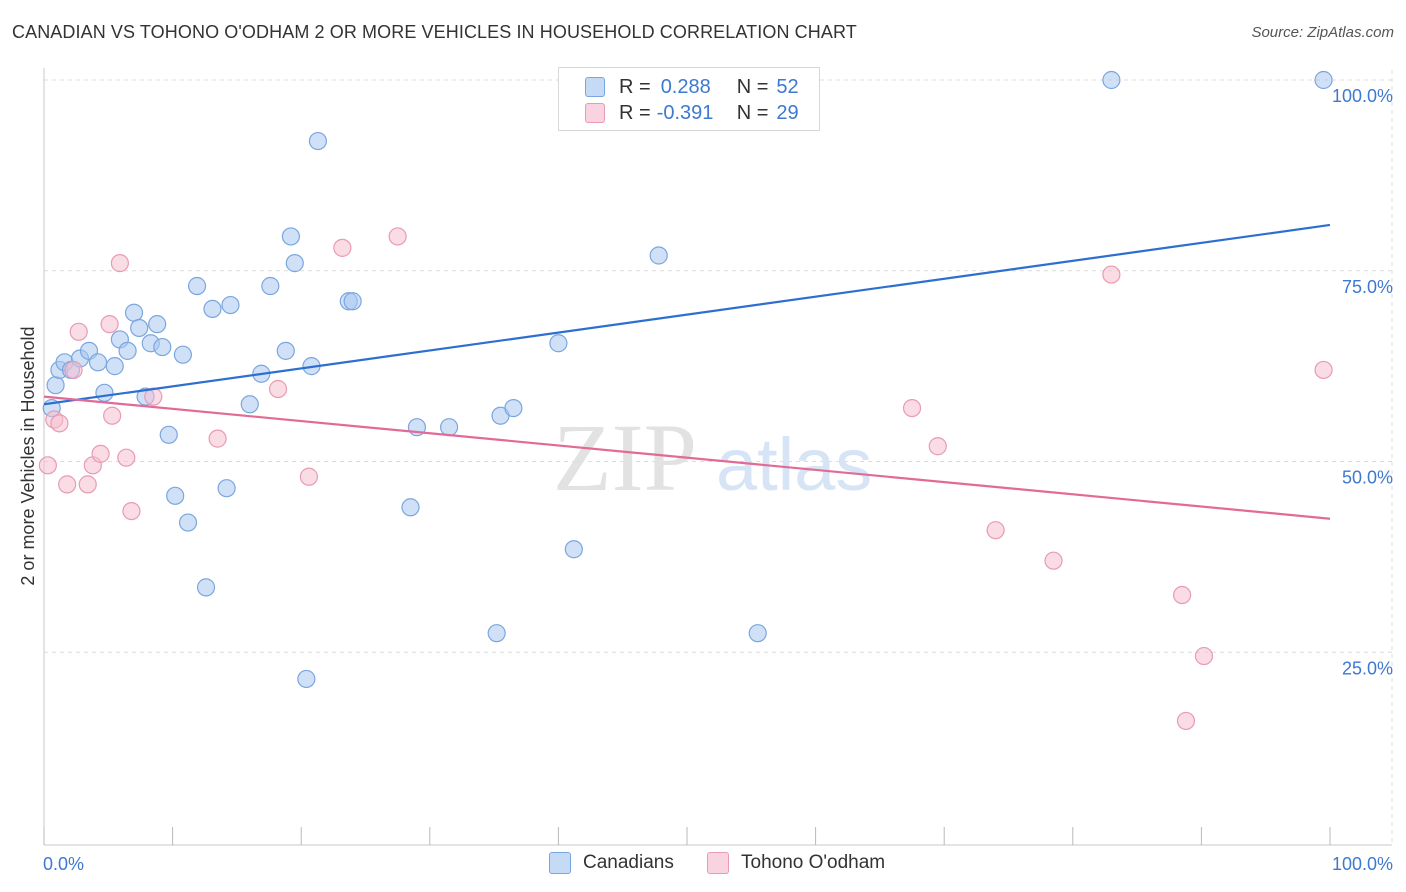 The width and height of the screenshot is (1406, 892). I want to click on x-tick-label: 0.0%, so click(63, 864).